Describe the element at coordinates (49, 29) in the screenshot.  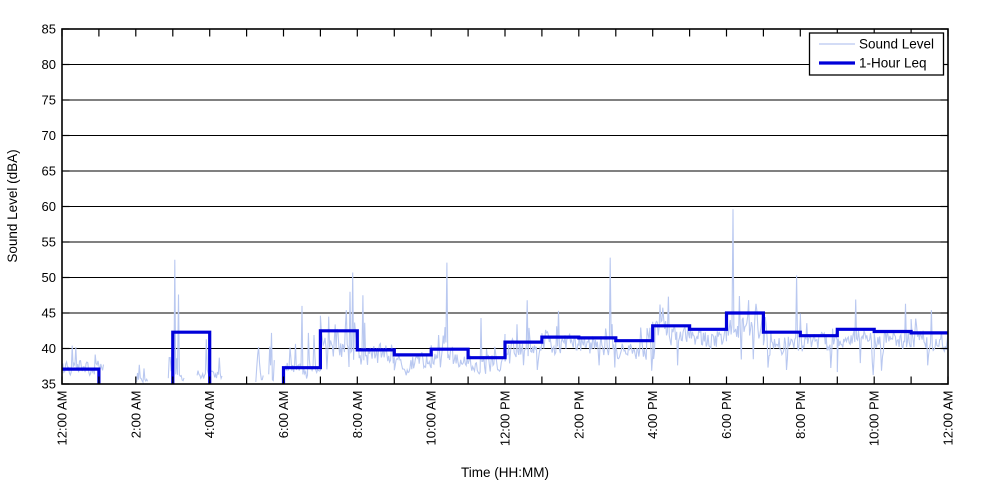
I see `y-tick-label: 85` at that location.